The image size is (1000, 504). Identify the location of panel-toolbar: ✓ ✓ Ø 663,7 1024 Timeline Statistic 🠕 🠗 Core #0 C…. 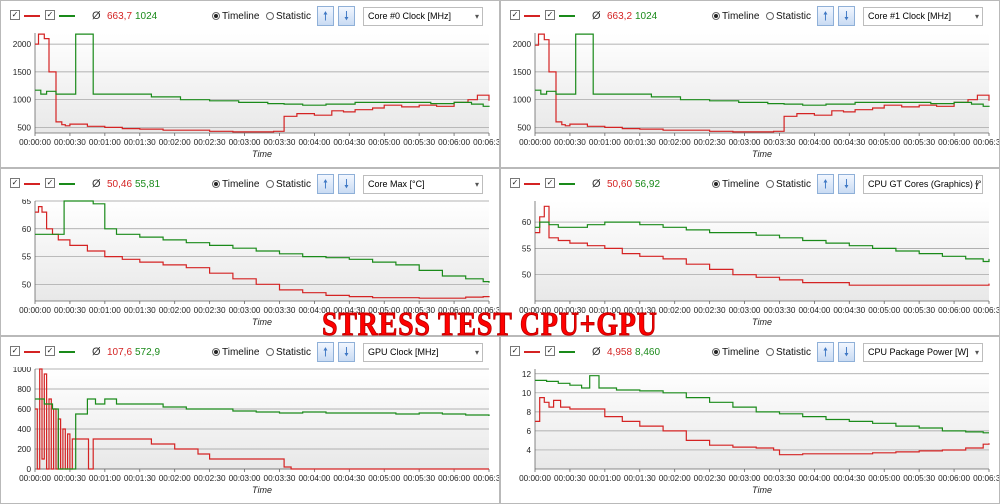
(250, 16).